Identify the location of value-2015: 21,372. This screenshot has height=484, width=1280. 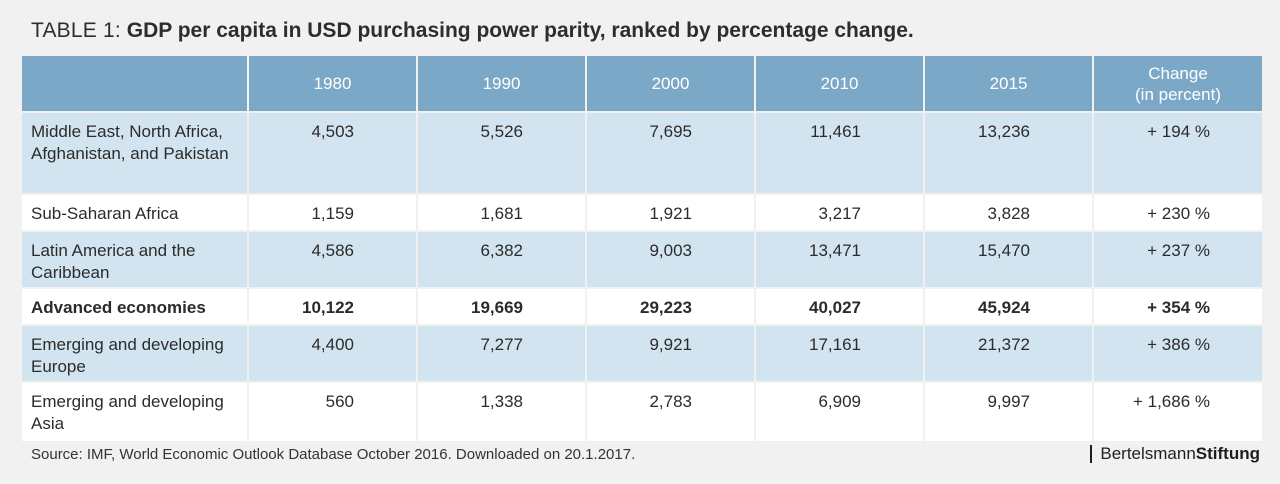
(1009, 352).